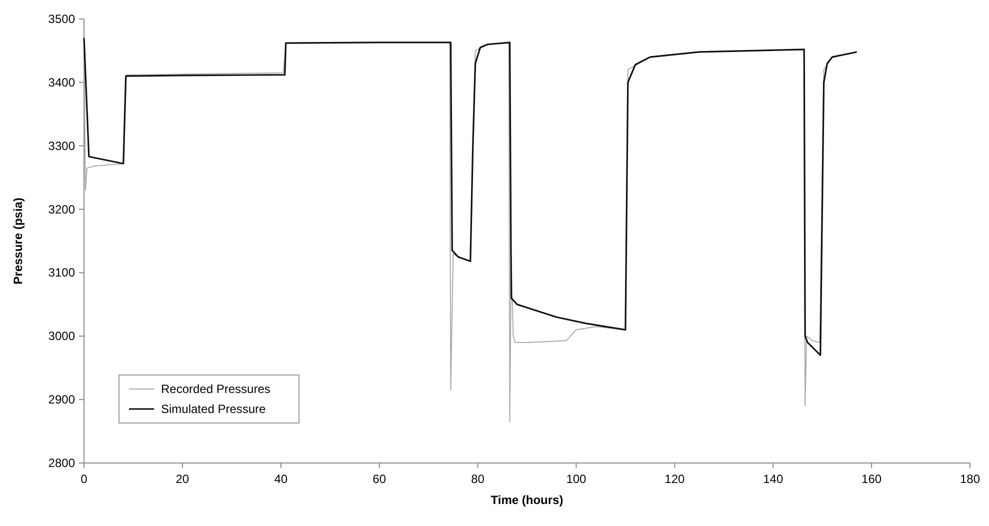  Describe the element at coordinates (872, 479) in the screenshot. I see `x-tick-label: 160` at that location.